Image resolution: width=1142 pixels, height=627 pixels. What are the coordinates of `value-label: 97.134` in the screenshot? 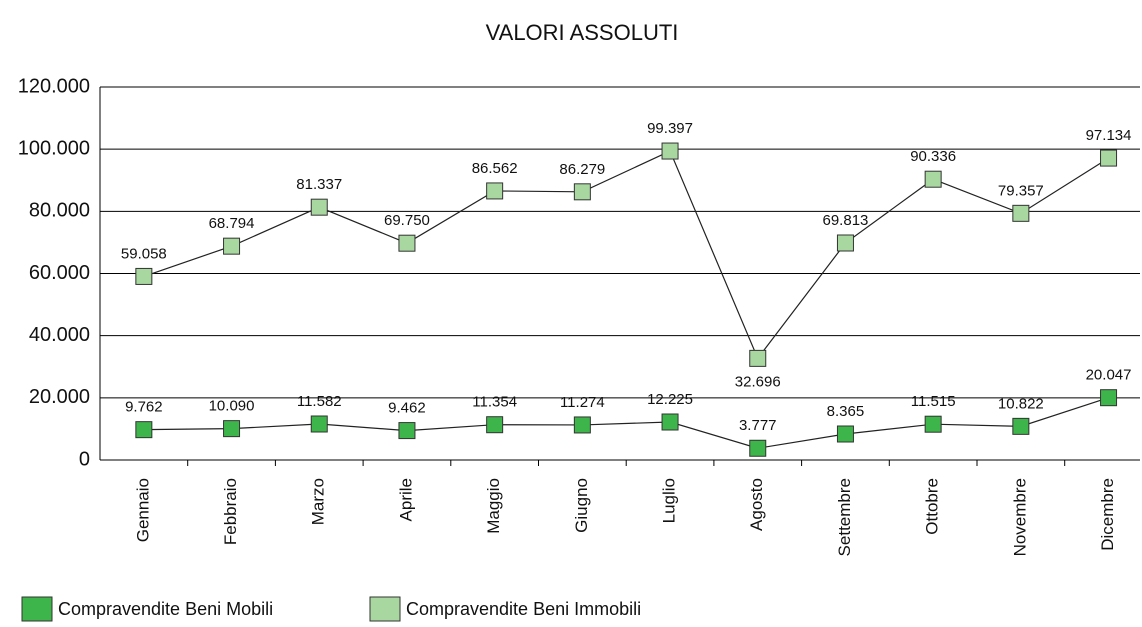 It's located at (1109, 135).